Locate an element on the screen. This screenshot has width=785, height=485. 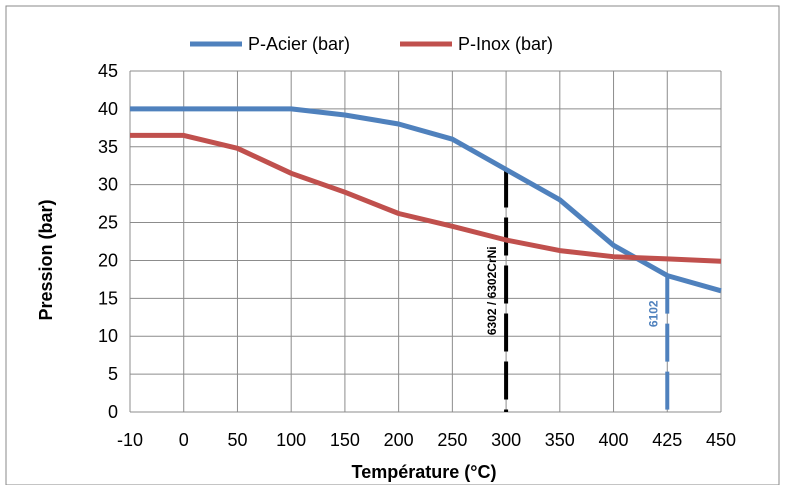
y-tick-label: 10 is located at coordinates (108, 336).